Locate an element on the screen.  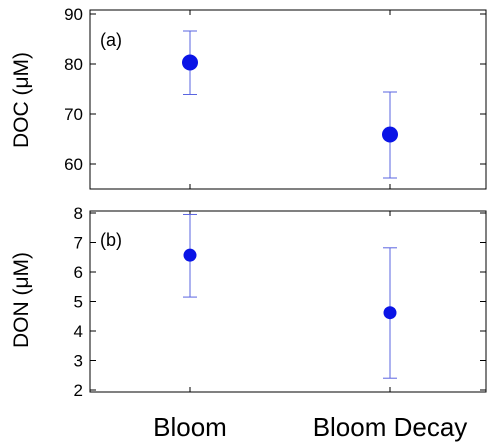
ytick-label: 6 is located at coordinates (78, 272).